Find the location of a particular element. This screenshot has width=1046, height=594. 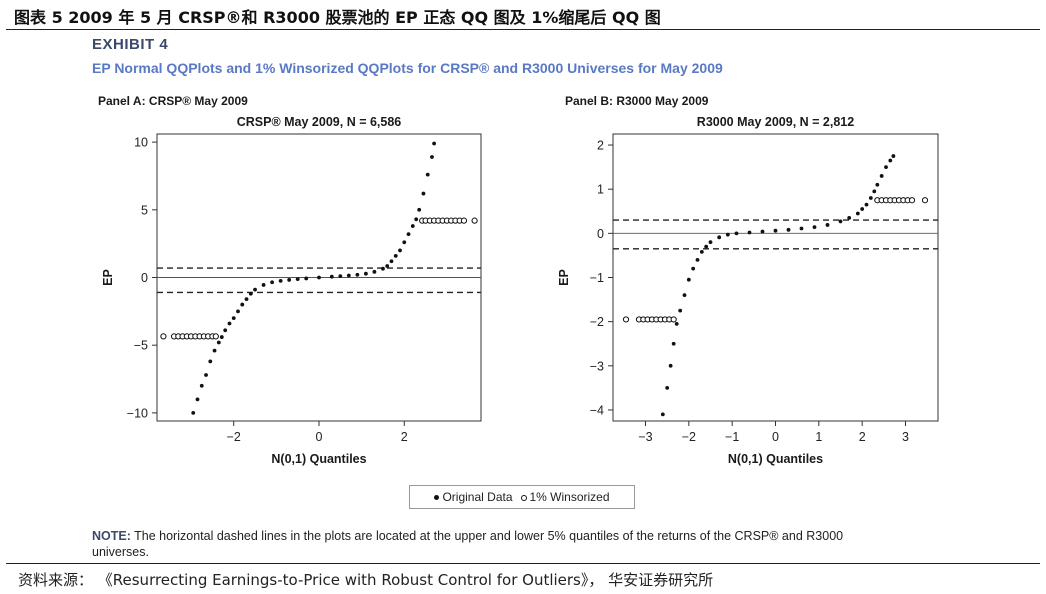

panel-b-x-tick-label-0: −3 is located at coordinates (645, 437).